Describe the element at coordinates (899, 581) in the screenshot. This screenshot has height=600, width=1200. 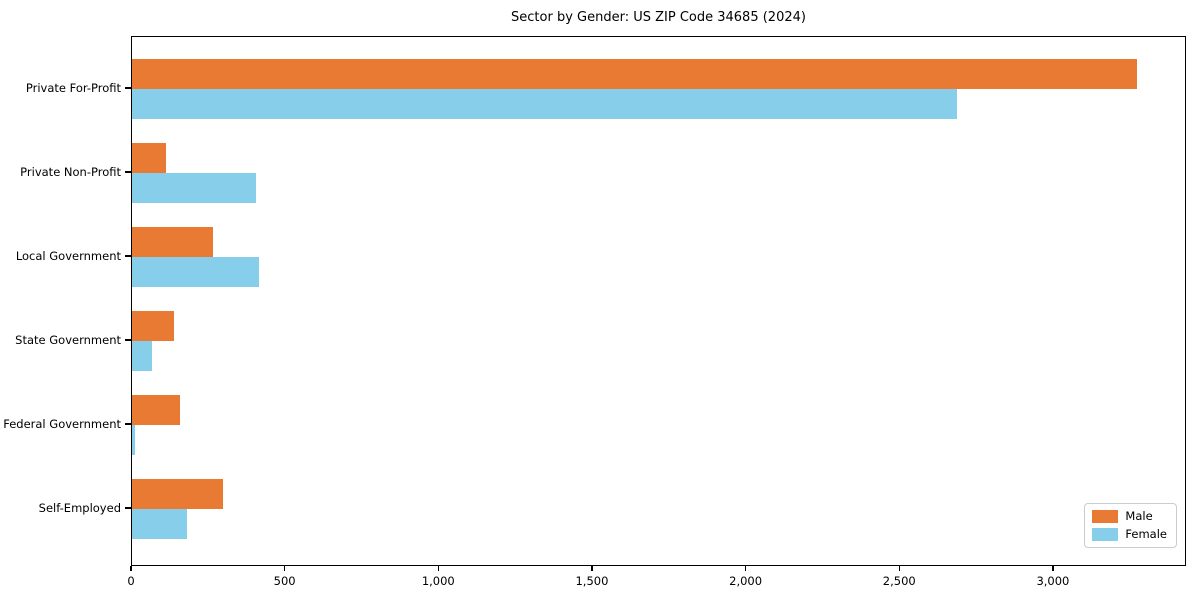
I see `x-axis-label-2-500: 2,500` at that location.